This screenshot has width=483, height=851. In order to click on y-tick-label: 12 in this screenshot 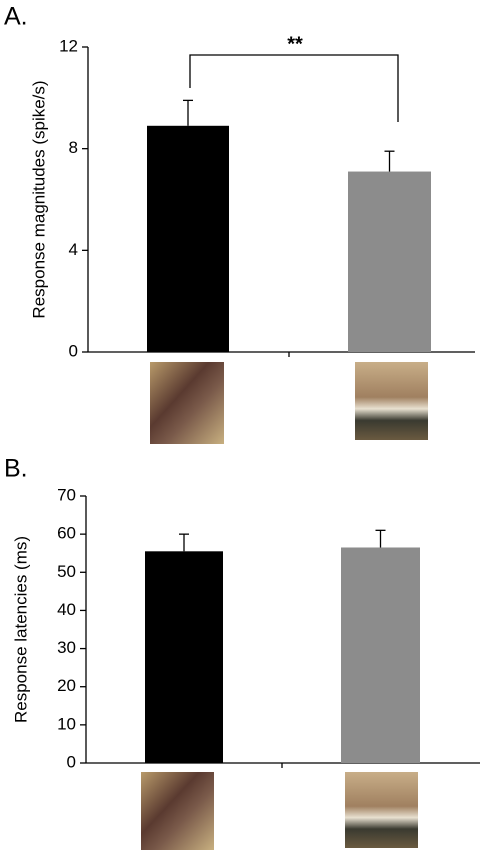, I will do `click(68, 45)`.